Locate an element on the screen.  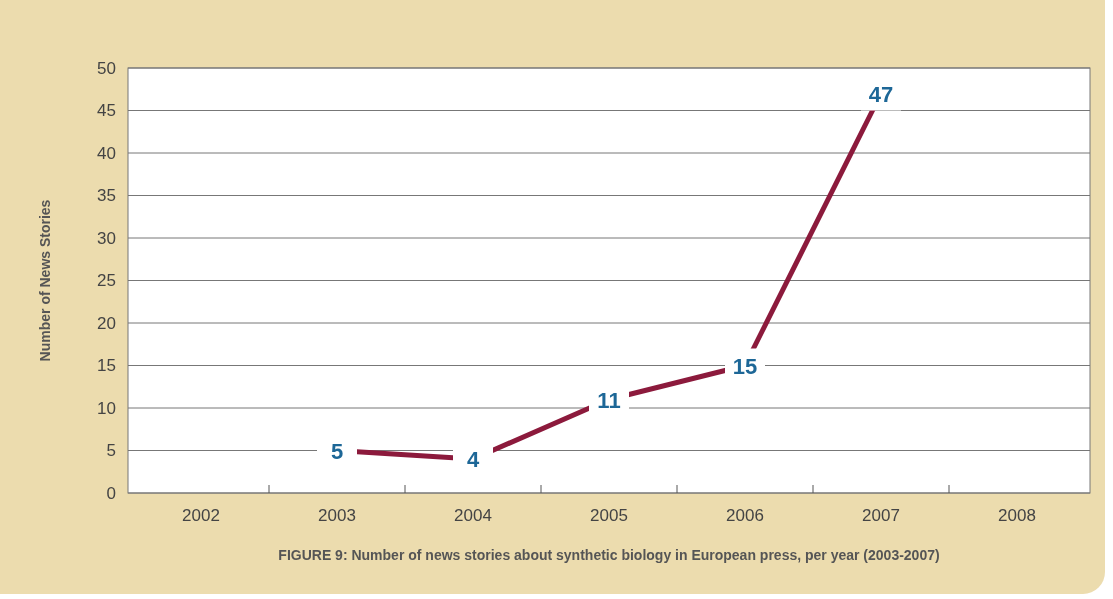
y-axis-title: Number of News Stories is located at coordinates (45, 280).